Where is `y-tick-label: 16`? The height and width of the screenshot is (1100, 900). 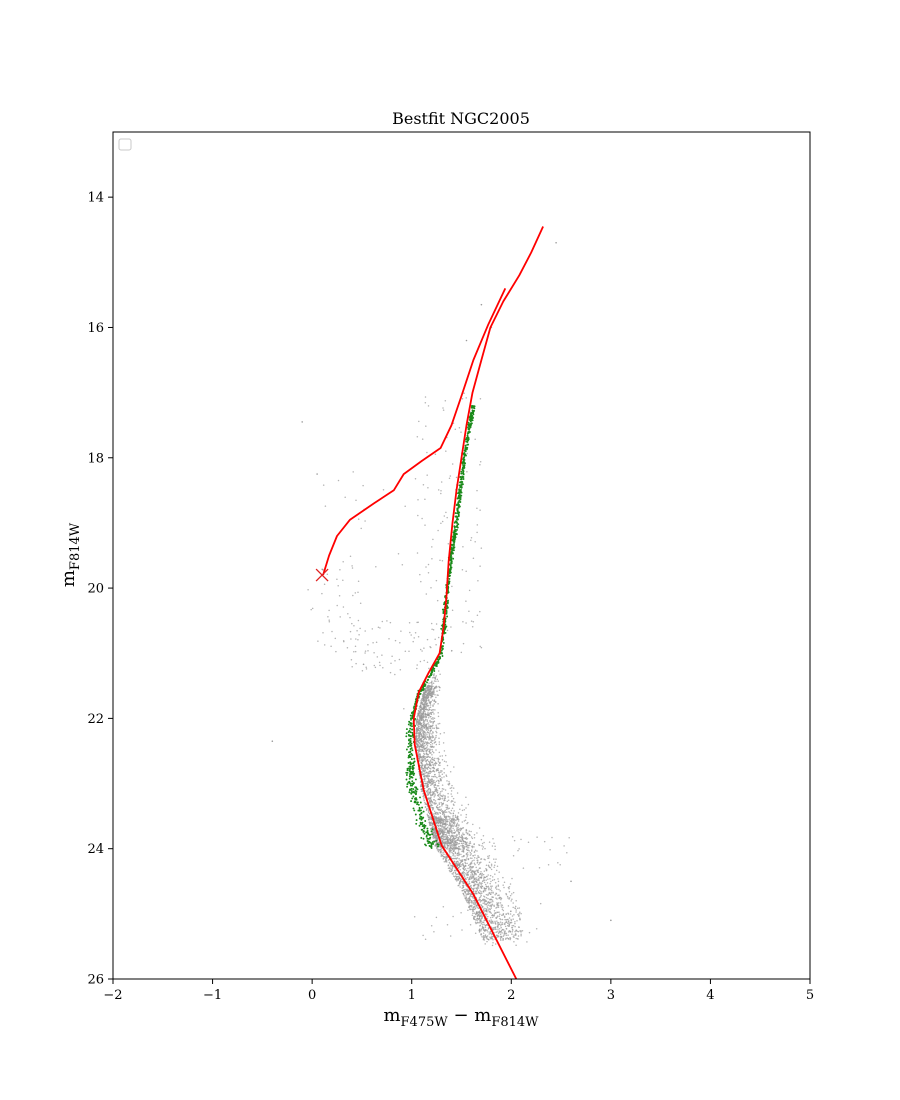
y-tick-label: 16 is located at coordinates (95, 328).